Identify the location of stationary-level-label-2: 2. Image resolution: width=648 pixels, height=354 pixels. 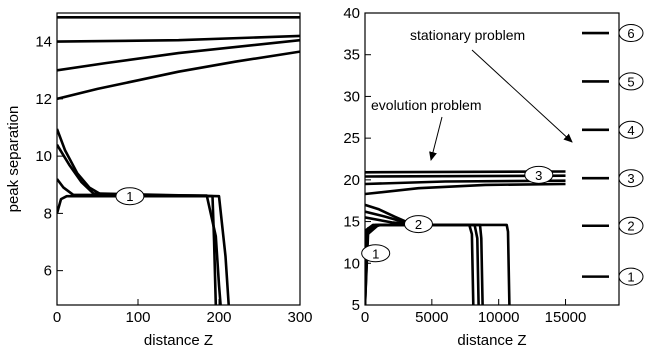
(630, 226).